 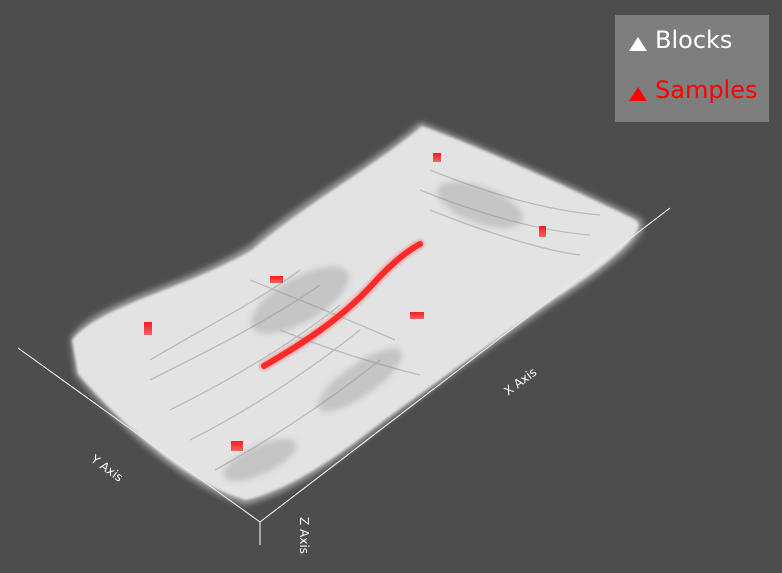 What do you see at coordinates (106, 468) in the screenshot?
I see `y-axis-label: Y Axis` at bounding box center [106, 468].